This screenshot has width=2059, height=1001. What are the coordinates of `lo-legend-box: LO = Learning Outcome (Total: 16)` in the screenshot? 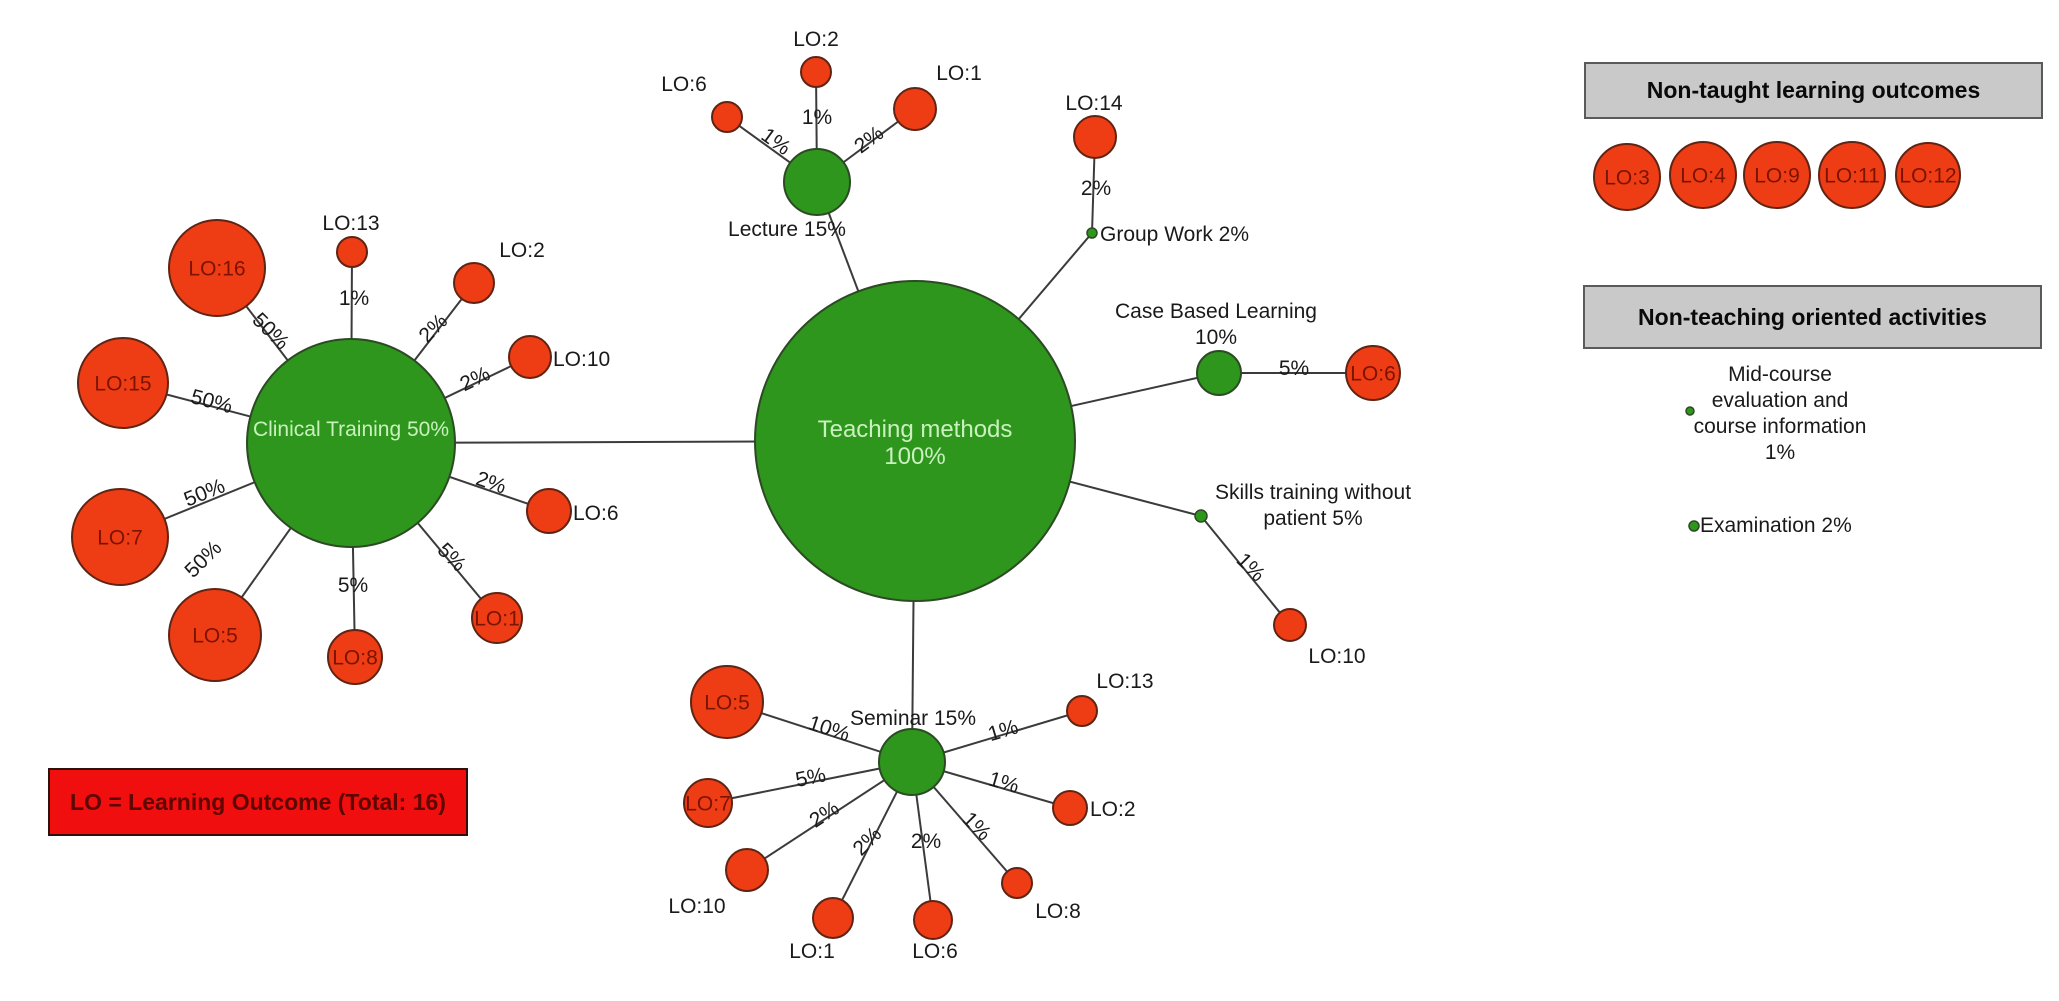 It's located at (258, 802).